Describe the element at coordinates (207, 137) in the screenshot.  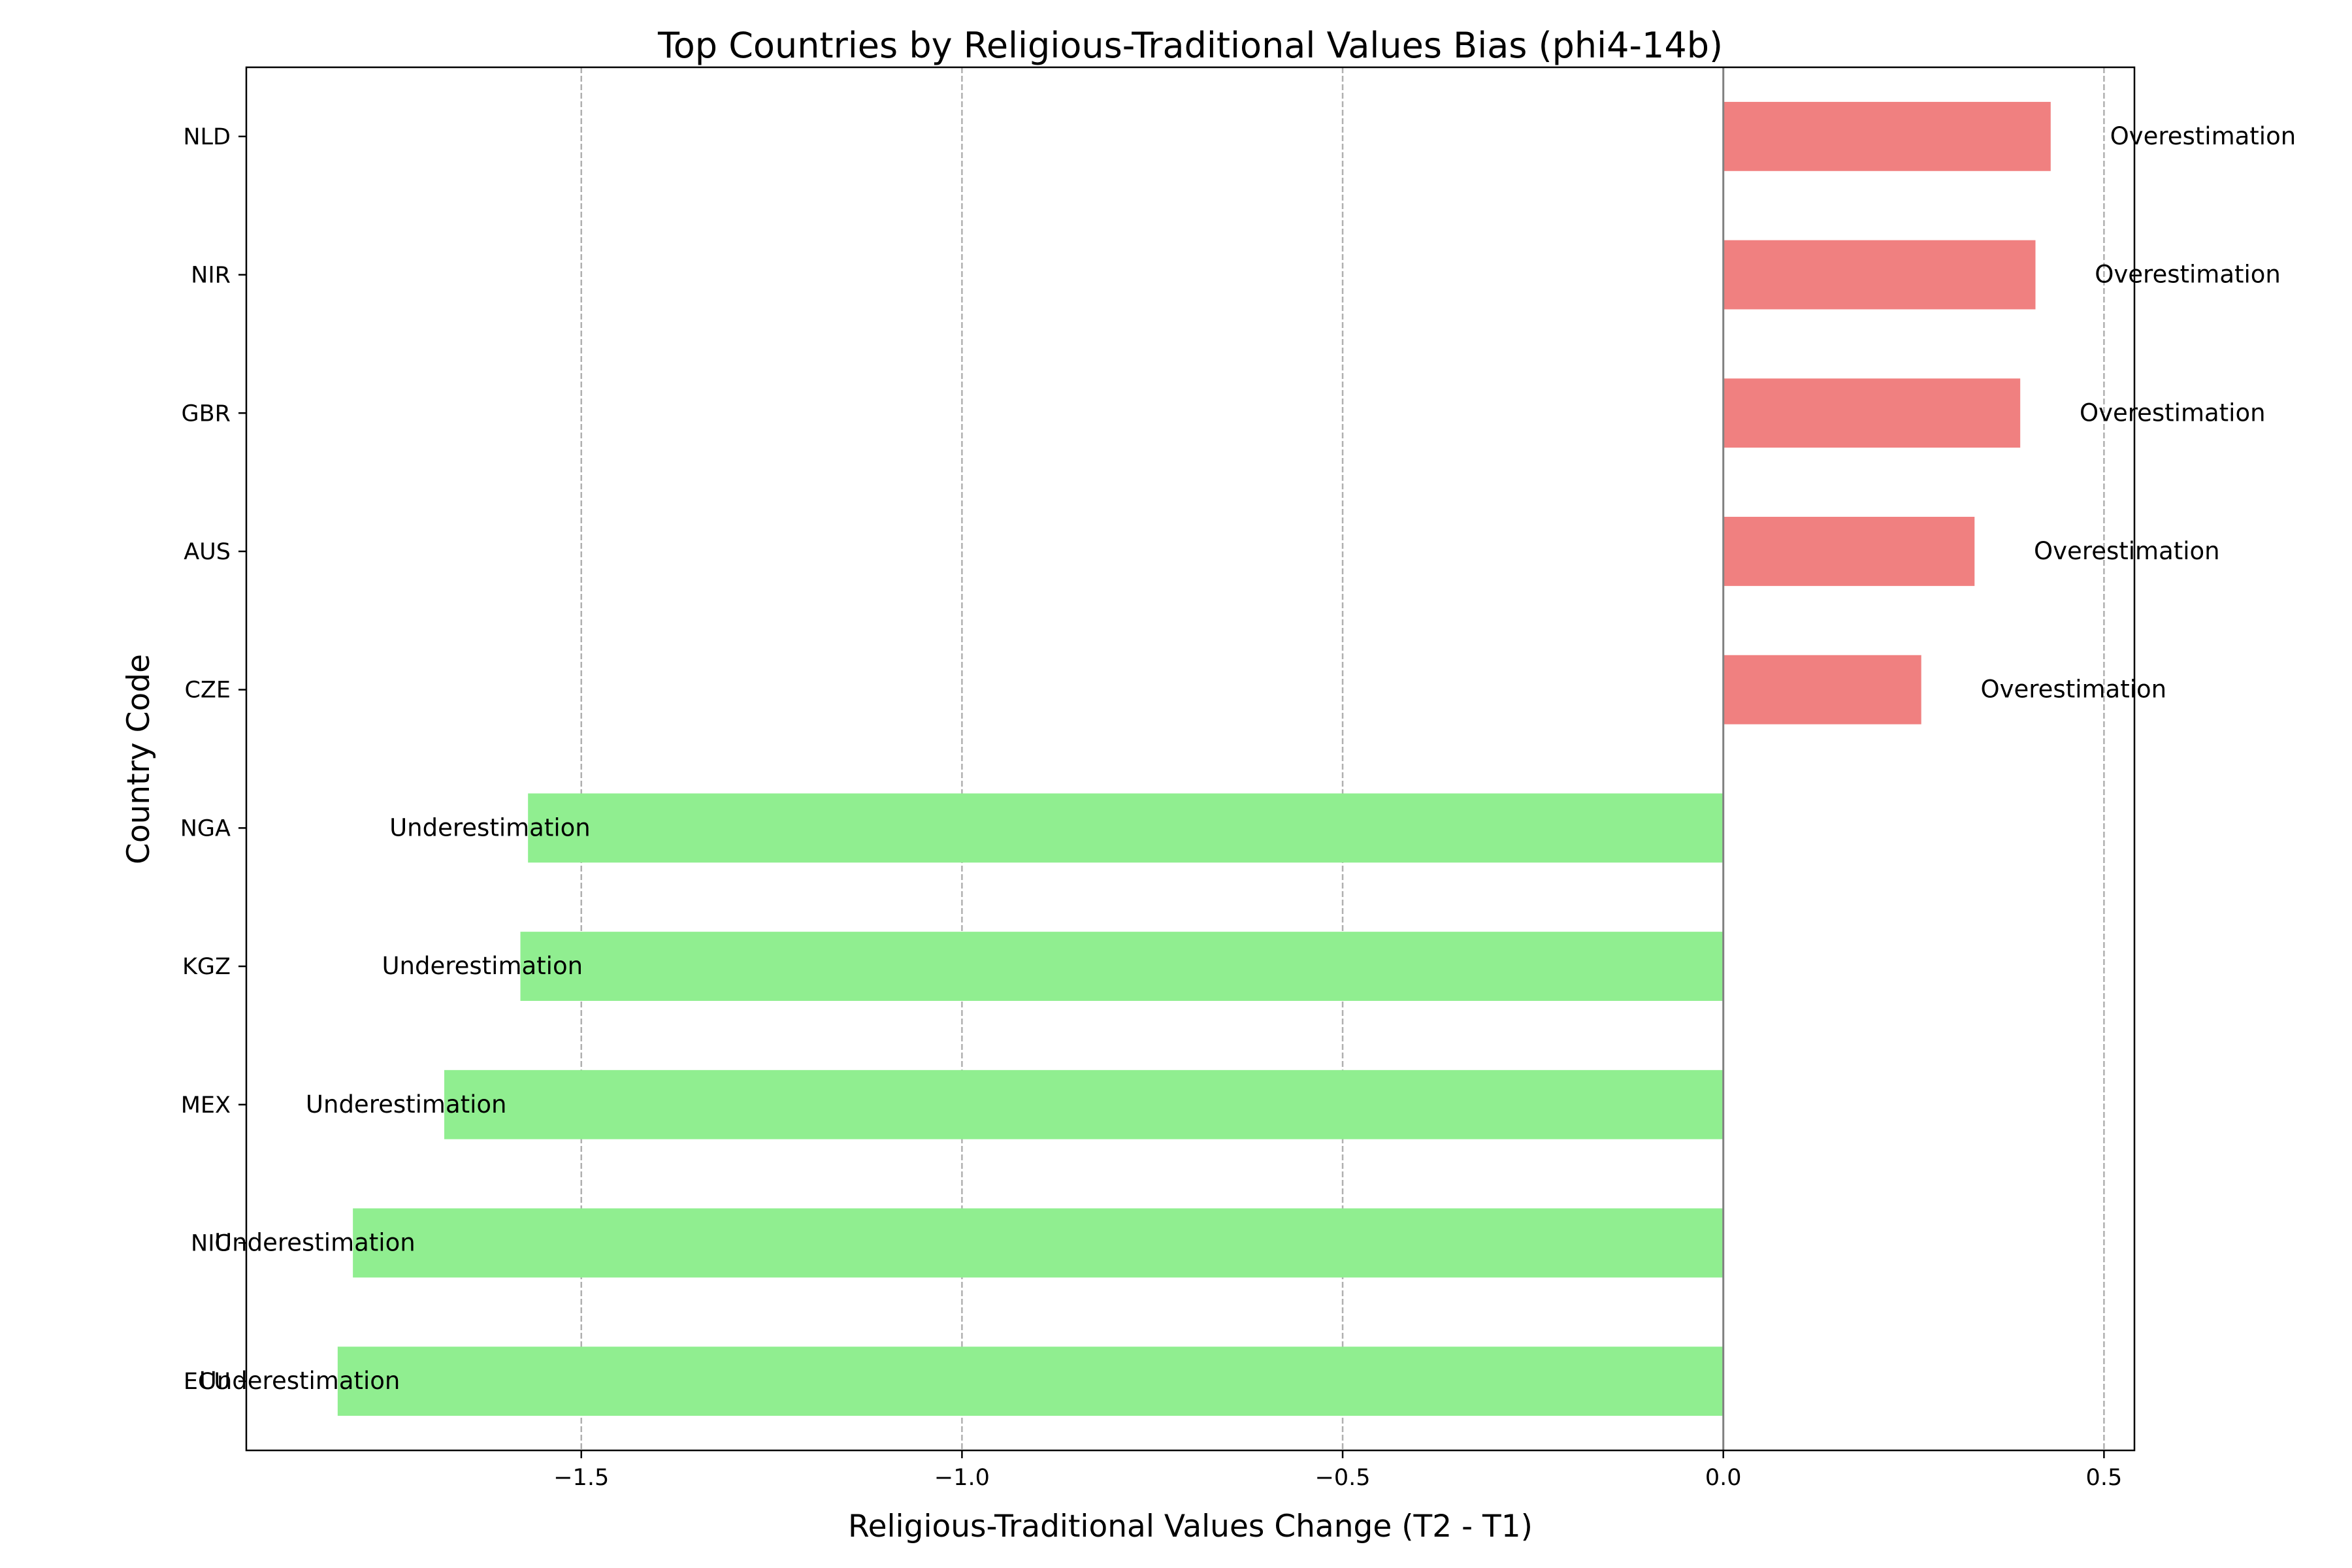
I see `y-tick-label-nld: NLD` at that location.